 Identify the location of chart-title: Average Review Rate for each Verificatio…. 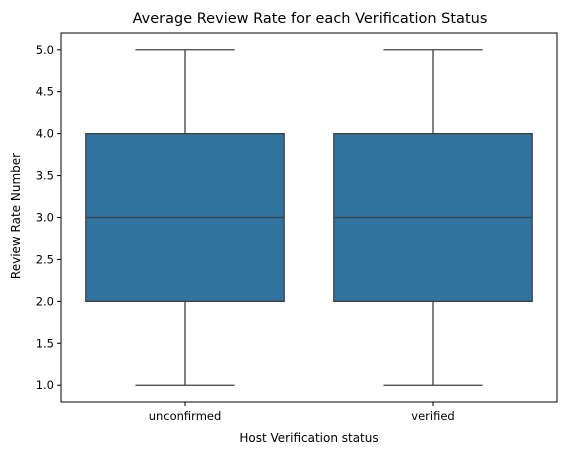
(310, 19).